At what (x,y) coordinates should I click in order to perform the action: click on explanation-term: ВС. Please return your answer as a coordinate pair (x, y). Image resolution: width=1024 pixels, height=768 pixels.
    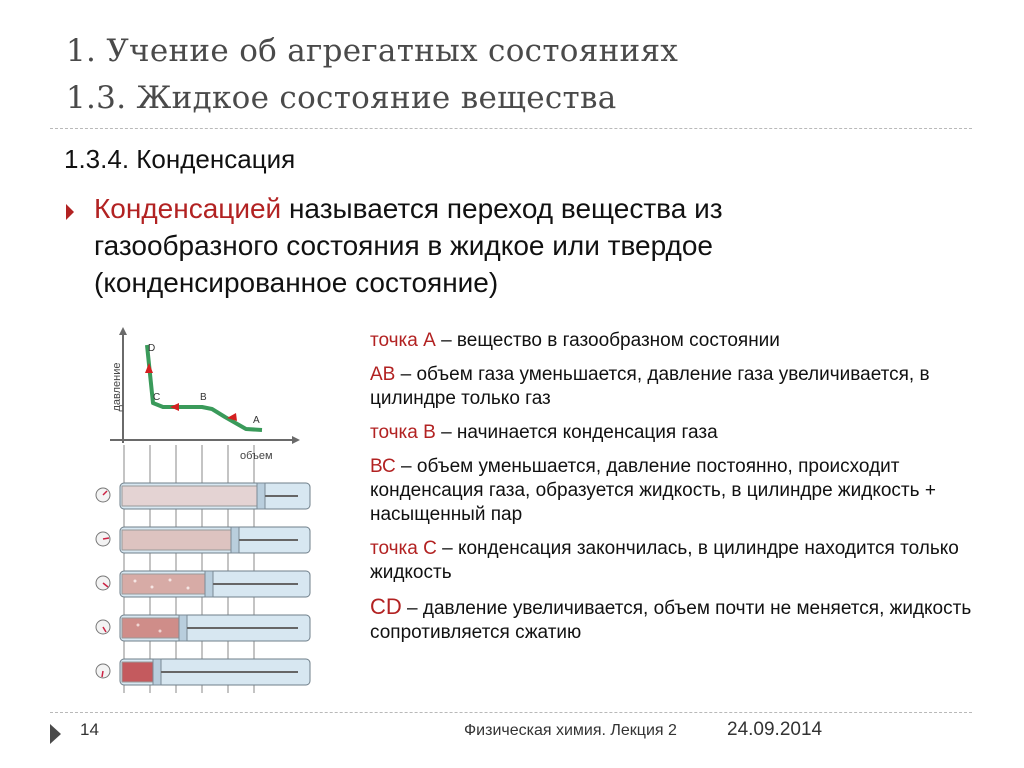
    Looking at the image, I should click on (383, 466).